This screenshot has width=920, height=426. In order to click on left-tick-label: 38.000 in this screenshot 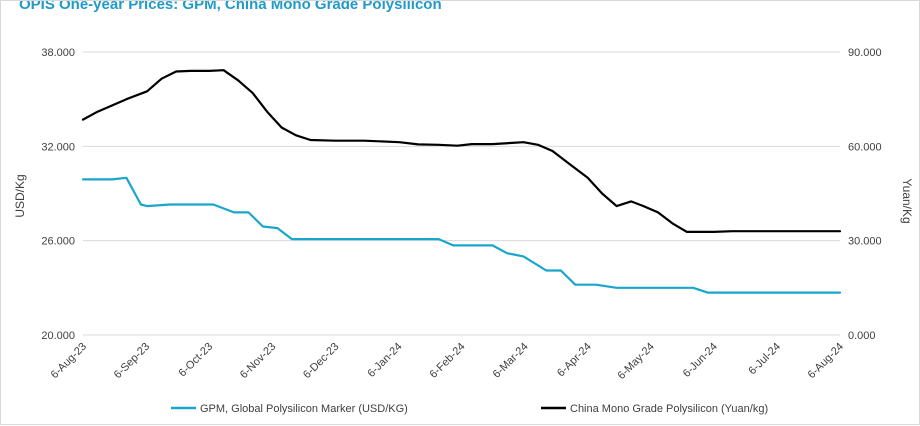, I will do `click(58, 53)`.